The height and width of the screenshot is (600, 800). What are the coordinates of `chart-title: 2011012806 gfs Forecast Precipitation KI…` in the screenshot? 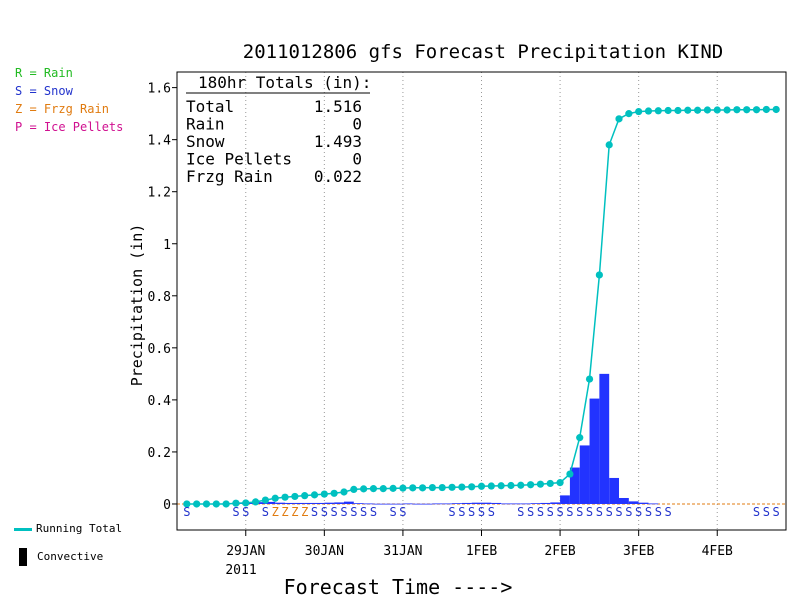 It's located at (483, 52).